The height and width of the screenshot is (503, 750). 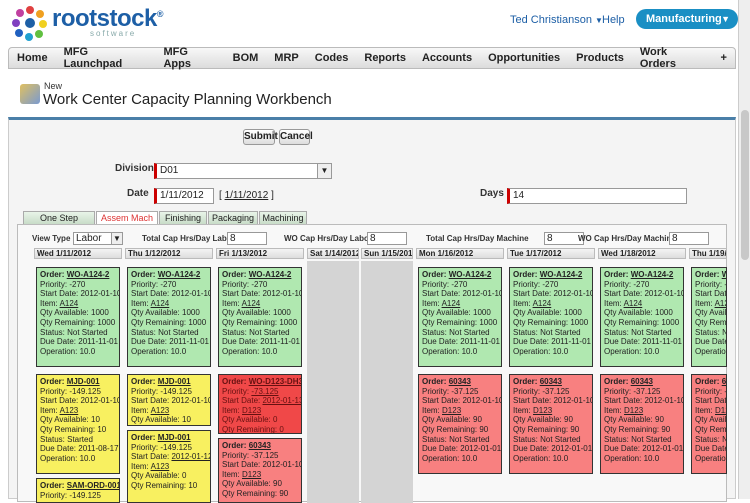 What do you see at coordinates (30, 94) in the screenshot?
I see `workbench-icon` at bounding box center [30, 94].